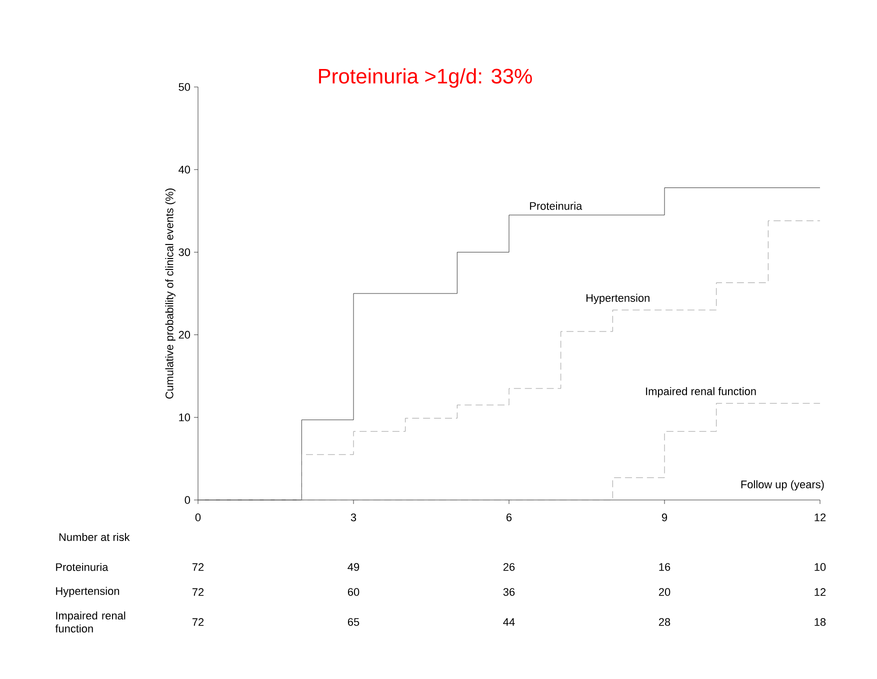  I want to click on x-tick-label: 9, so click(665, 518).